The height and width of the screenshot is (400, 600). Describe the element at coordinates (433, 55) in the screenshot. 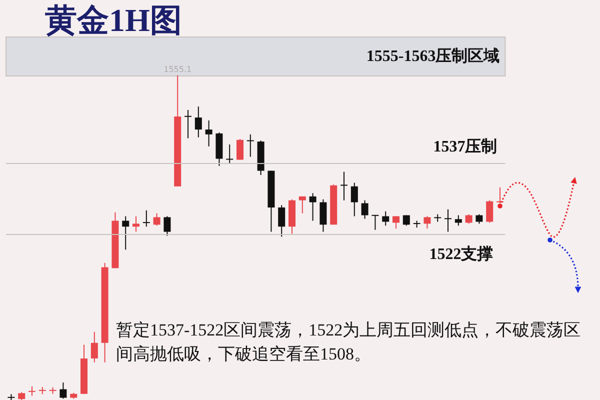

I see `band-label: 1555-1563压制区域` at that location.